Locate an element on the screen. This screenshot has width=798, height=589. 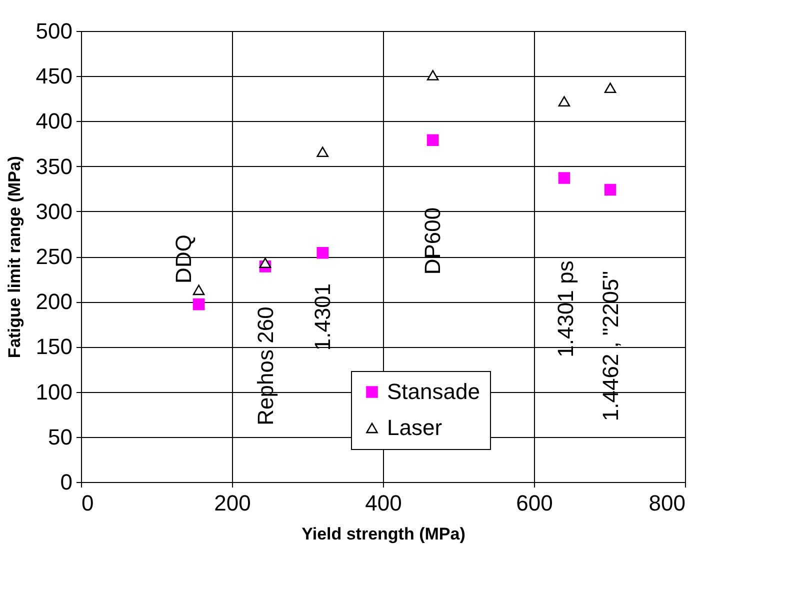
legend-label: Stansade is located at coordinates (433, 391).